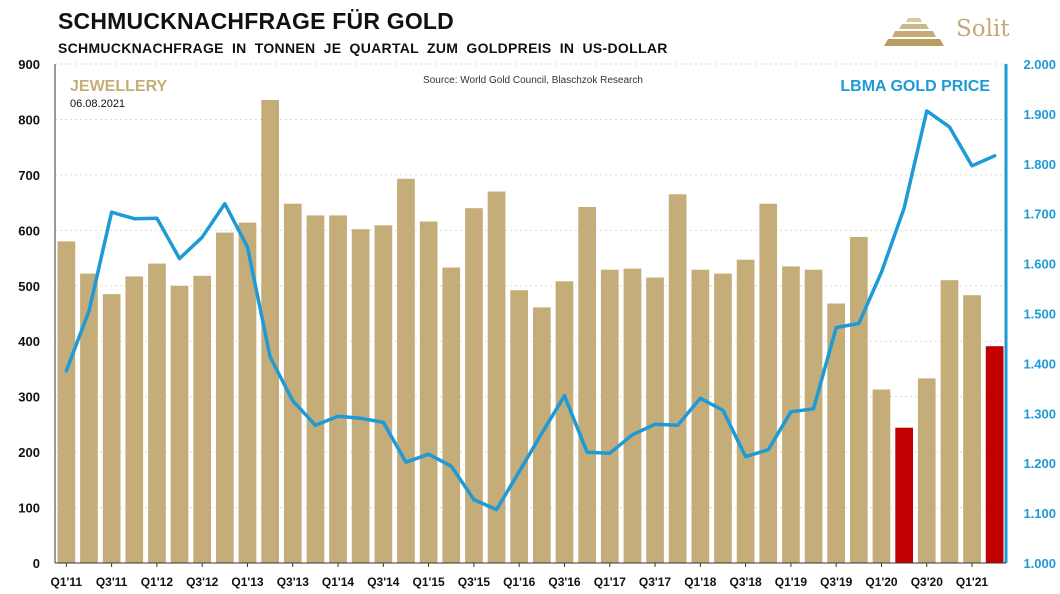 This screenshot has height=594, width=1060. Describe the element at coordinates (519, 582) in the screenshot. I see `x-tick-label: Q1'16` at that location.